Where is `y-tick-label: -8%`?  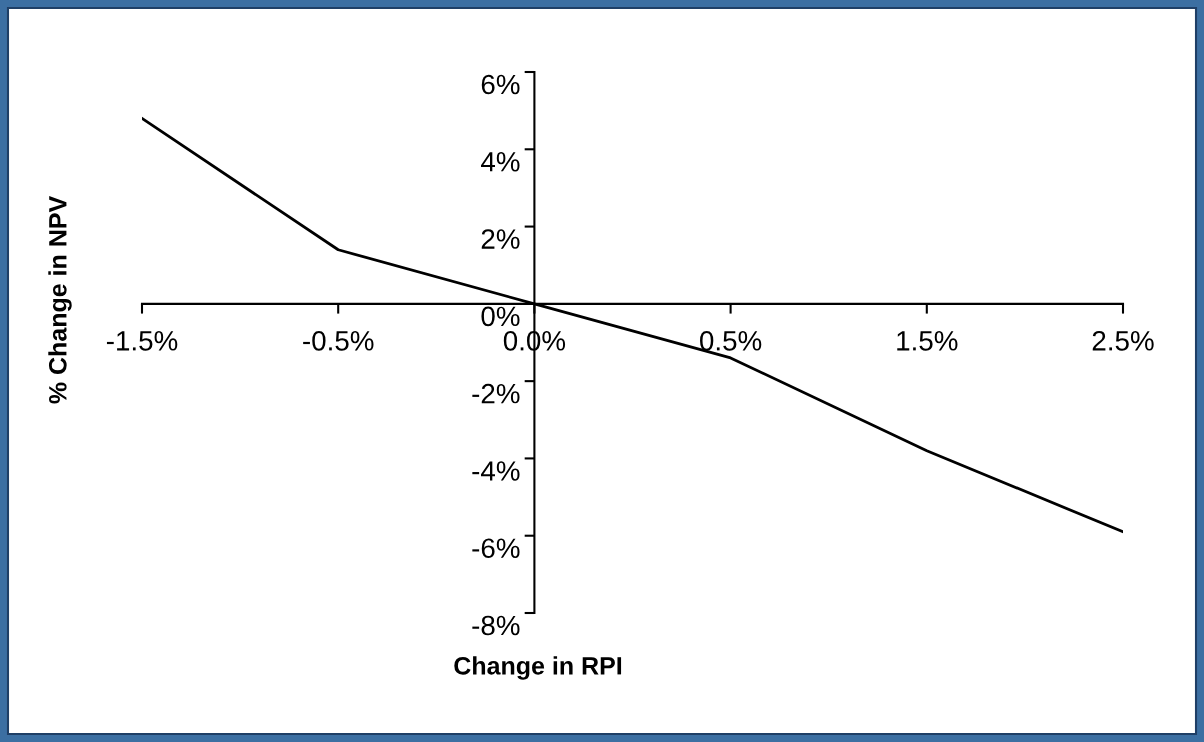 y-tick-label: -8% is located at coordinates (496, 625).